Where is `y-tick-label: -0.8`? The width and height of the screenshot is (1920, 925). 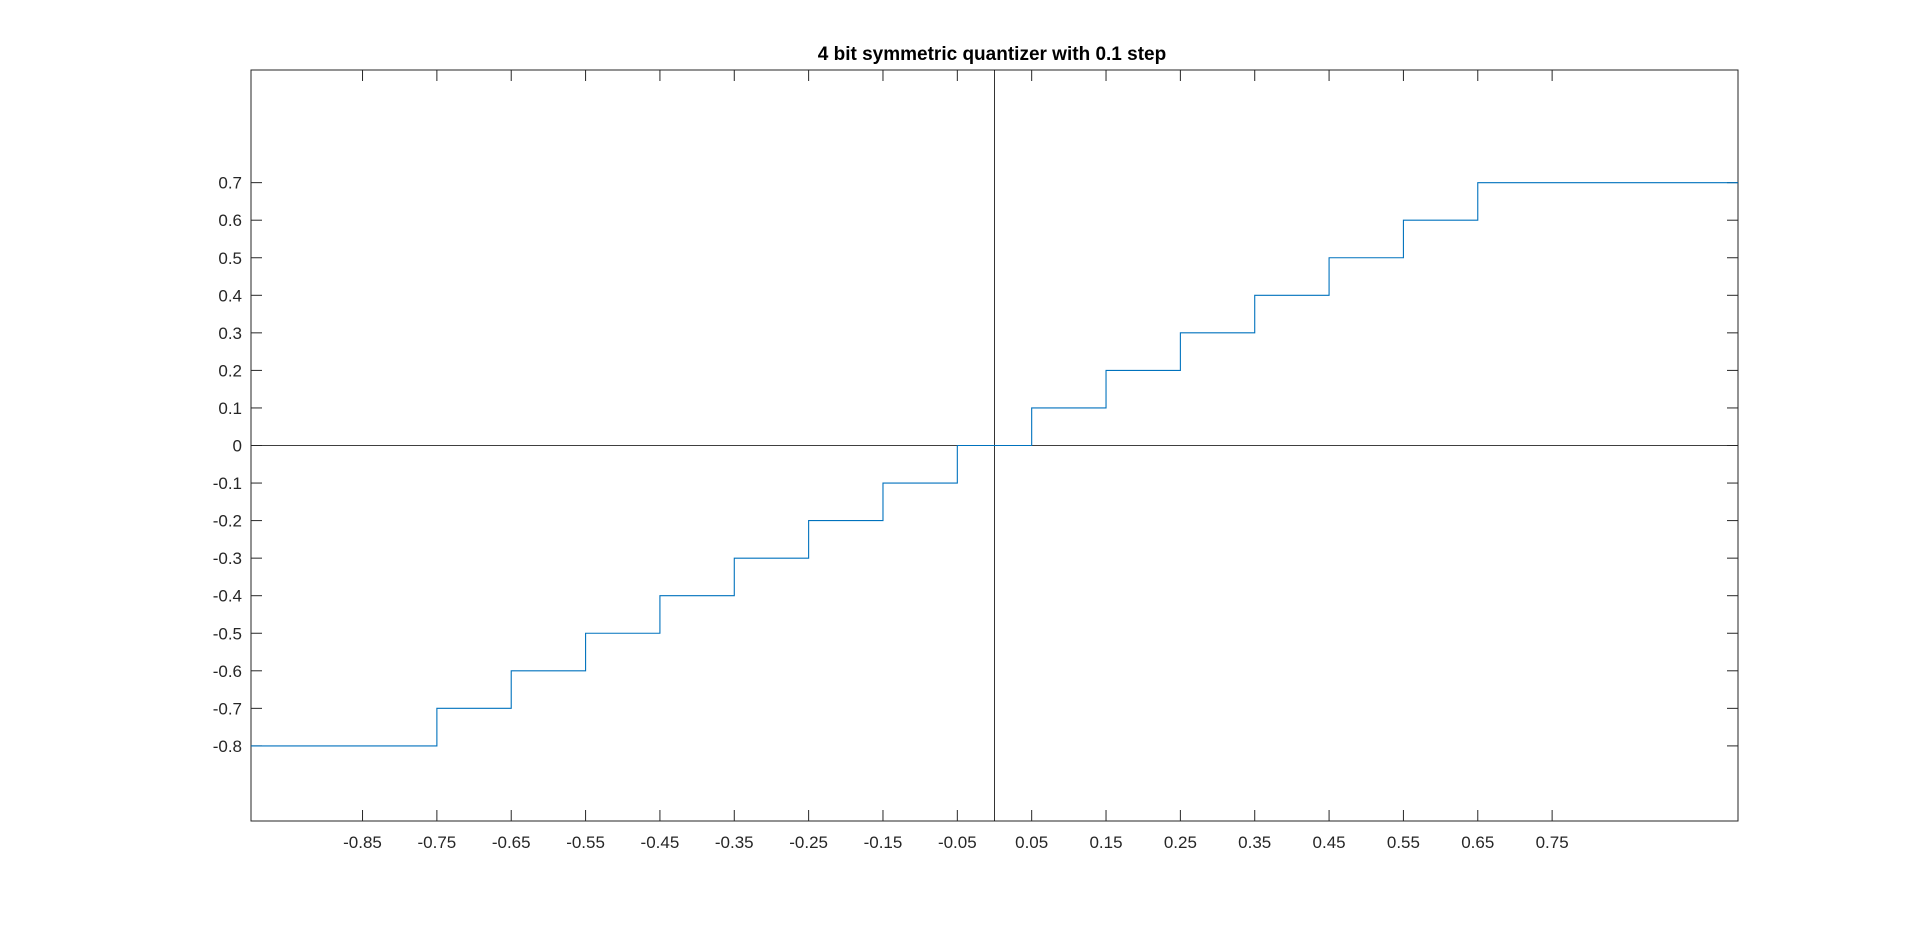 y-tick-label: -0.8 is located at coordinates (227, 746).